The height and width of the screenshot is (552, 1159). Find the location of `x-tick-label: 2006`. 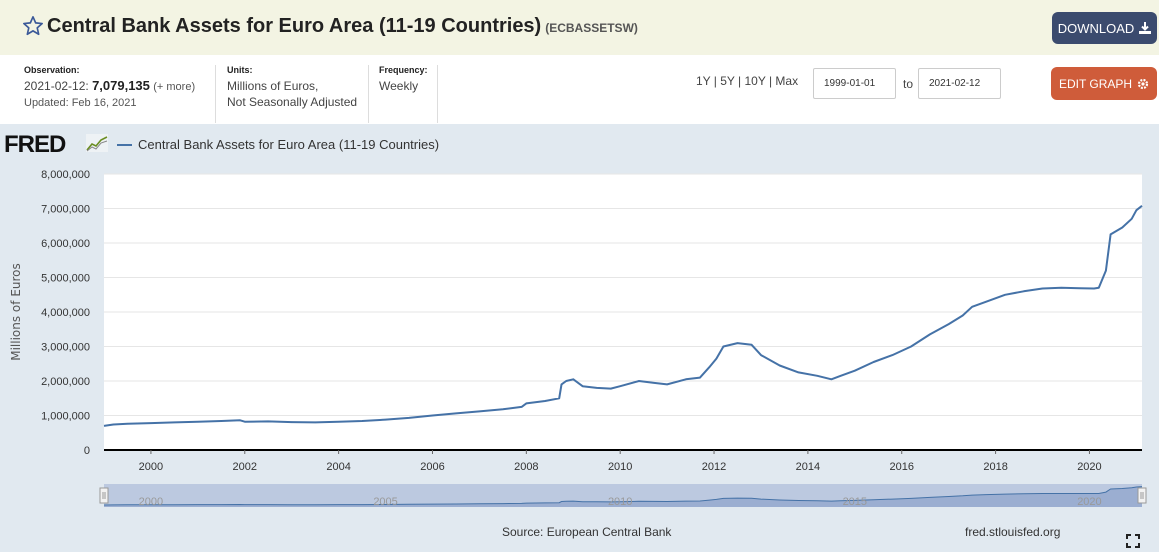

x-tick-label: 2006 is located at coordinates (432, 467).